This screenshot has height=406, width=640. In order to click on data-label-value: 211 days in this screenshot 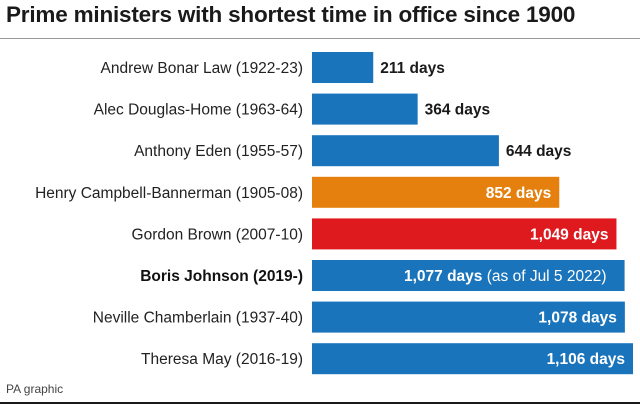, I will do `click(412, 68)`.